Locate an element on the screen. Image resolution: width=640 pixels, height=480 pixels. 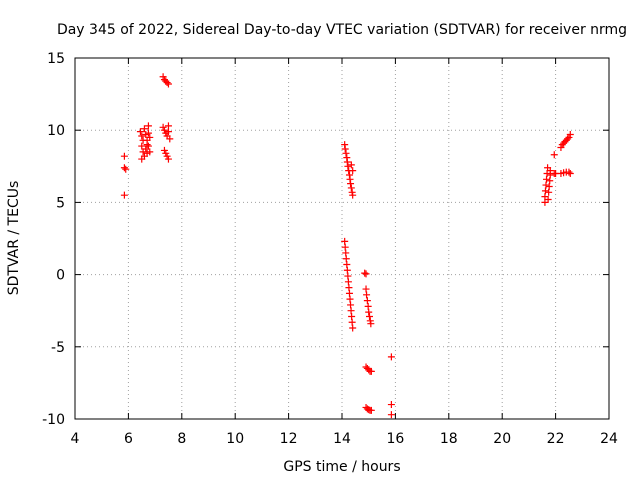
x-tick-label: 22 is located at coordinates (556, 439).